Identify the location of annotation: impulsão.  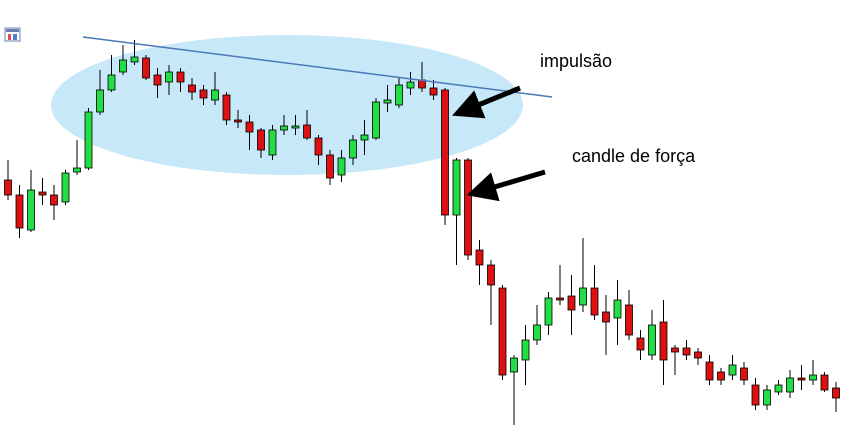
(576, 61).